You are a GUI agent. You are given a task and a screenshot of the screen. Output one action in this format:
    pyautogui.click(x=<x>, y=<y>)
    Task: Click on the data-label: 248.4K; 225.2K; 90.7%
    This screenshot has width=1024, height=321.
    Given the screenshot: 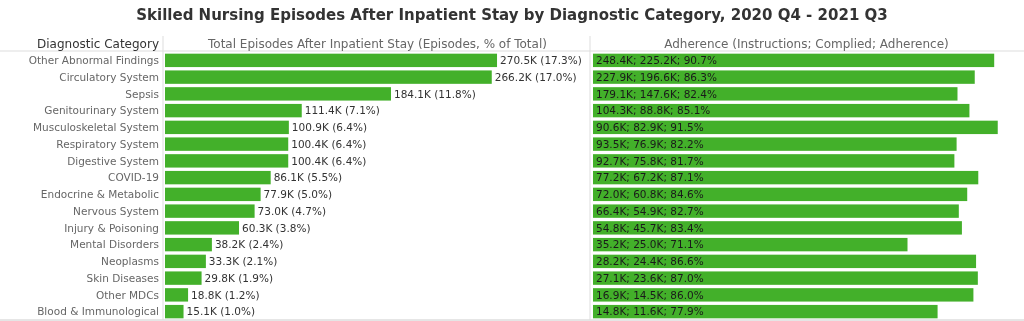 What is the action you would take?
    pyautogui.click(x=657, y=60)
    